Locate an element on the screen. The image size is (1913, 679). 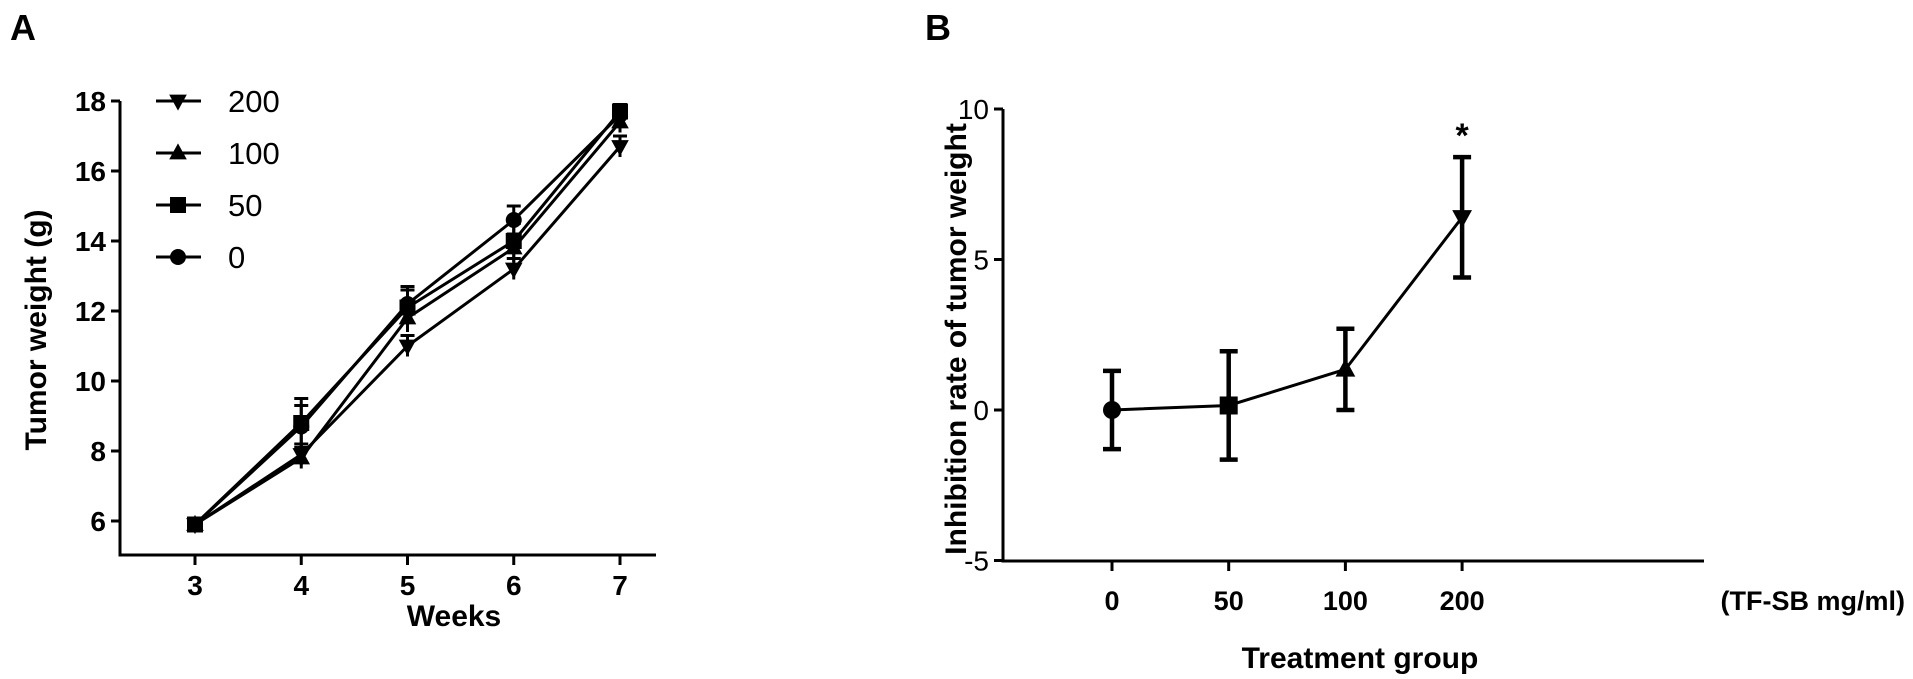
panel-a-x-axis-label: Weeks is located at coordinates (454, 616).